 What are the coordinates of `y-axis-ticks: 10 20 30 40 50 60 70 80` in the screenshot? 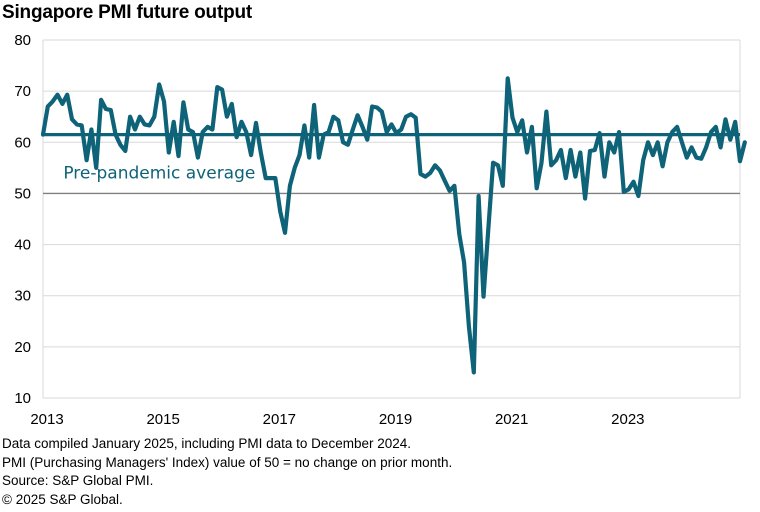 It's located at (22, 219).